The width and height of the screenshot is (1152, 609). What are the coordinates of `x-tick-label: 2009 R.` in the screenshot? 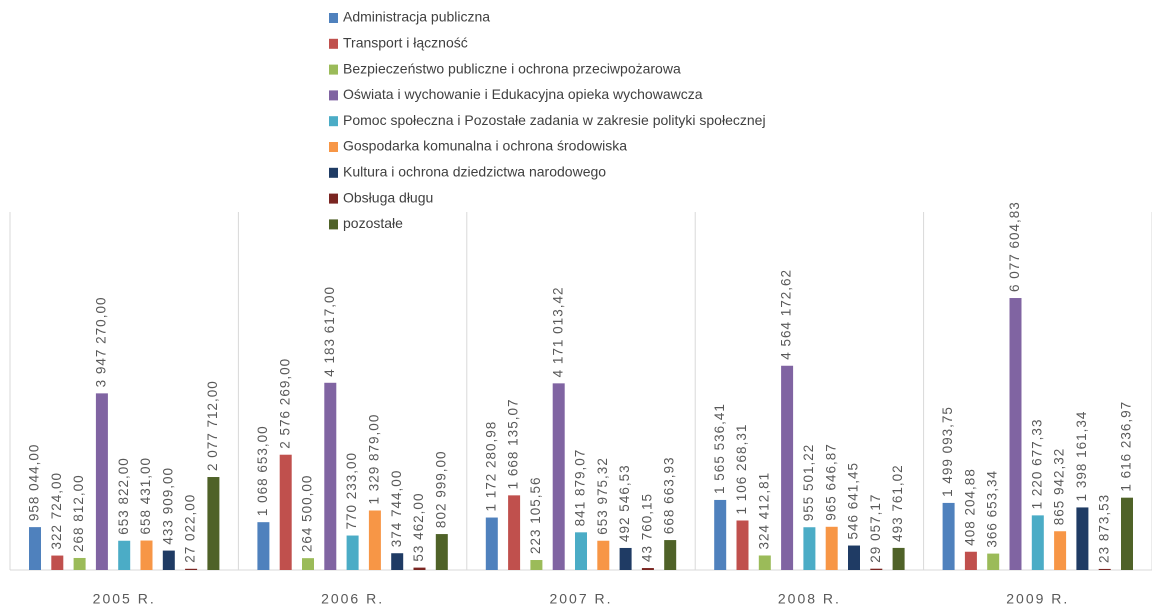 It's located at (1037, 599).